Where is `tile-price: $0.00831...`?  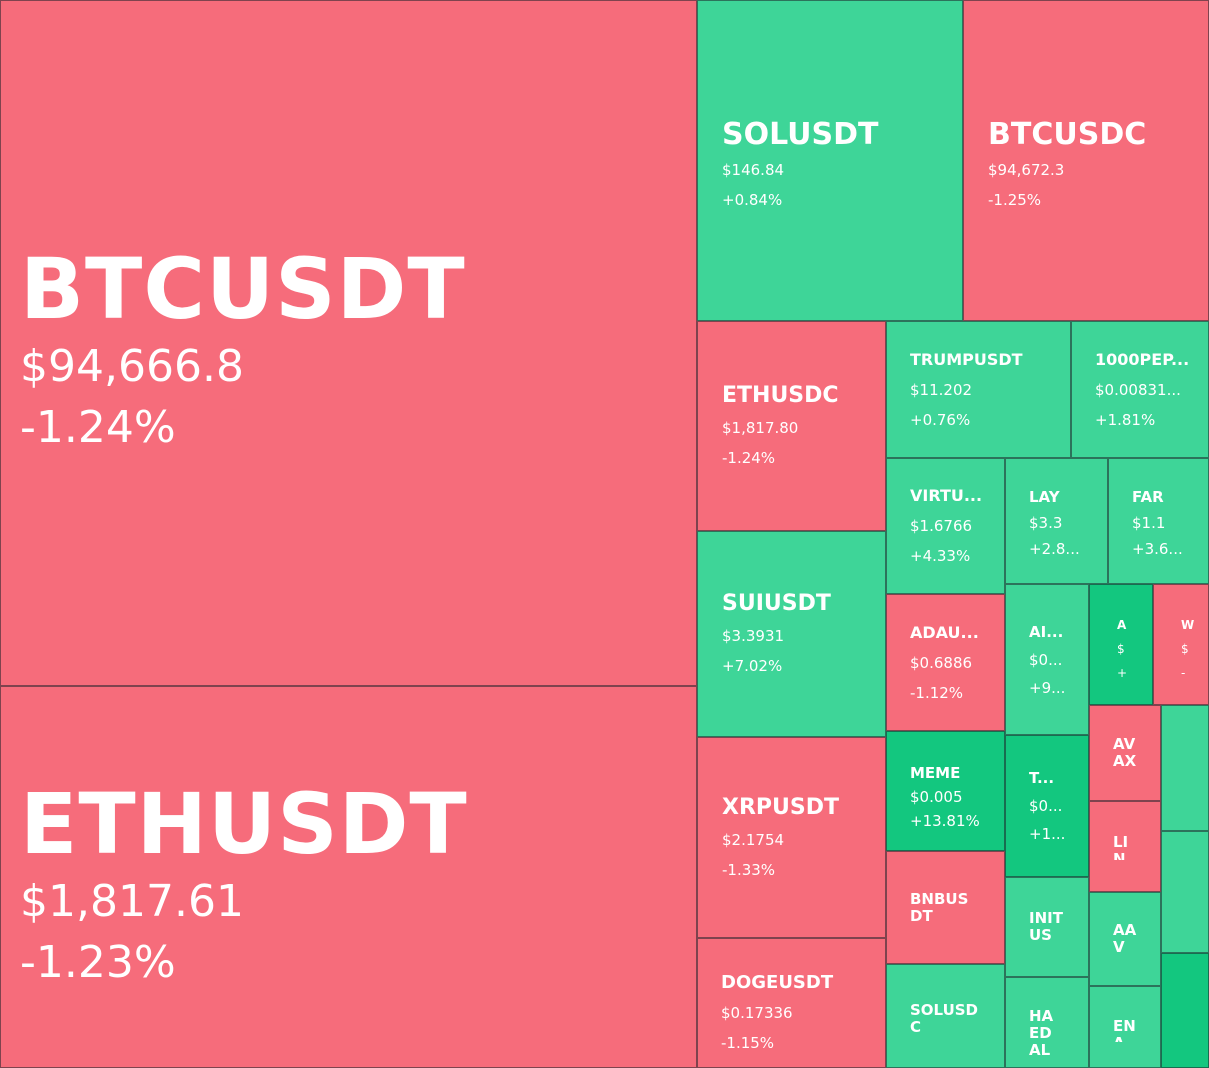
tile-price: $0.00831... is located at coordinates (1138, 389).